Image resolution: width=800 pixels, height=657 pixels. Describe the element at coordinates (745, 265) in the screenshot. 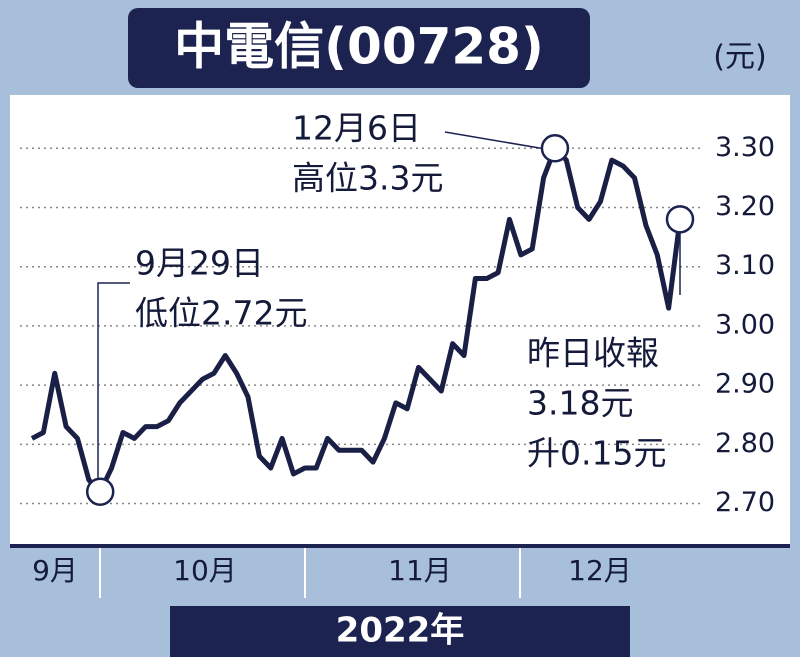

I see `y-tick-label: 3.10` at that location.